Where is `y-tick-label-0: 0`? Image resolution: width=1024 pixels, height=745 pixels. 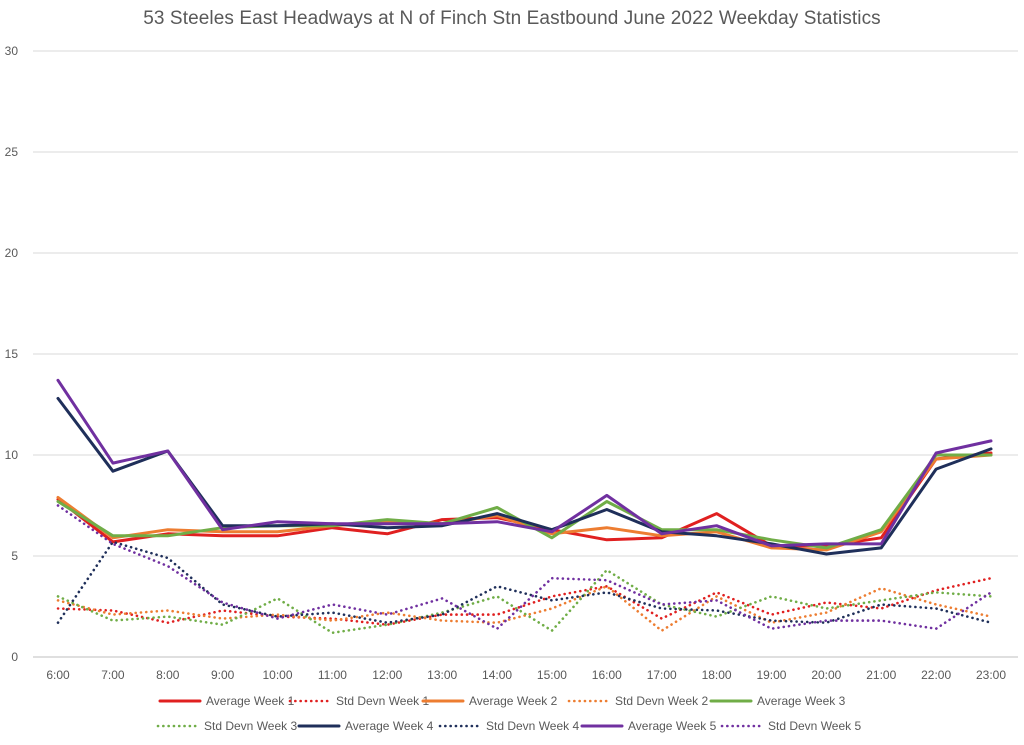 y-tick-label-0: 0 is located at coordinates (14, 657).